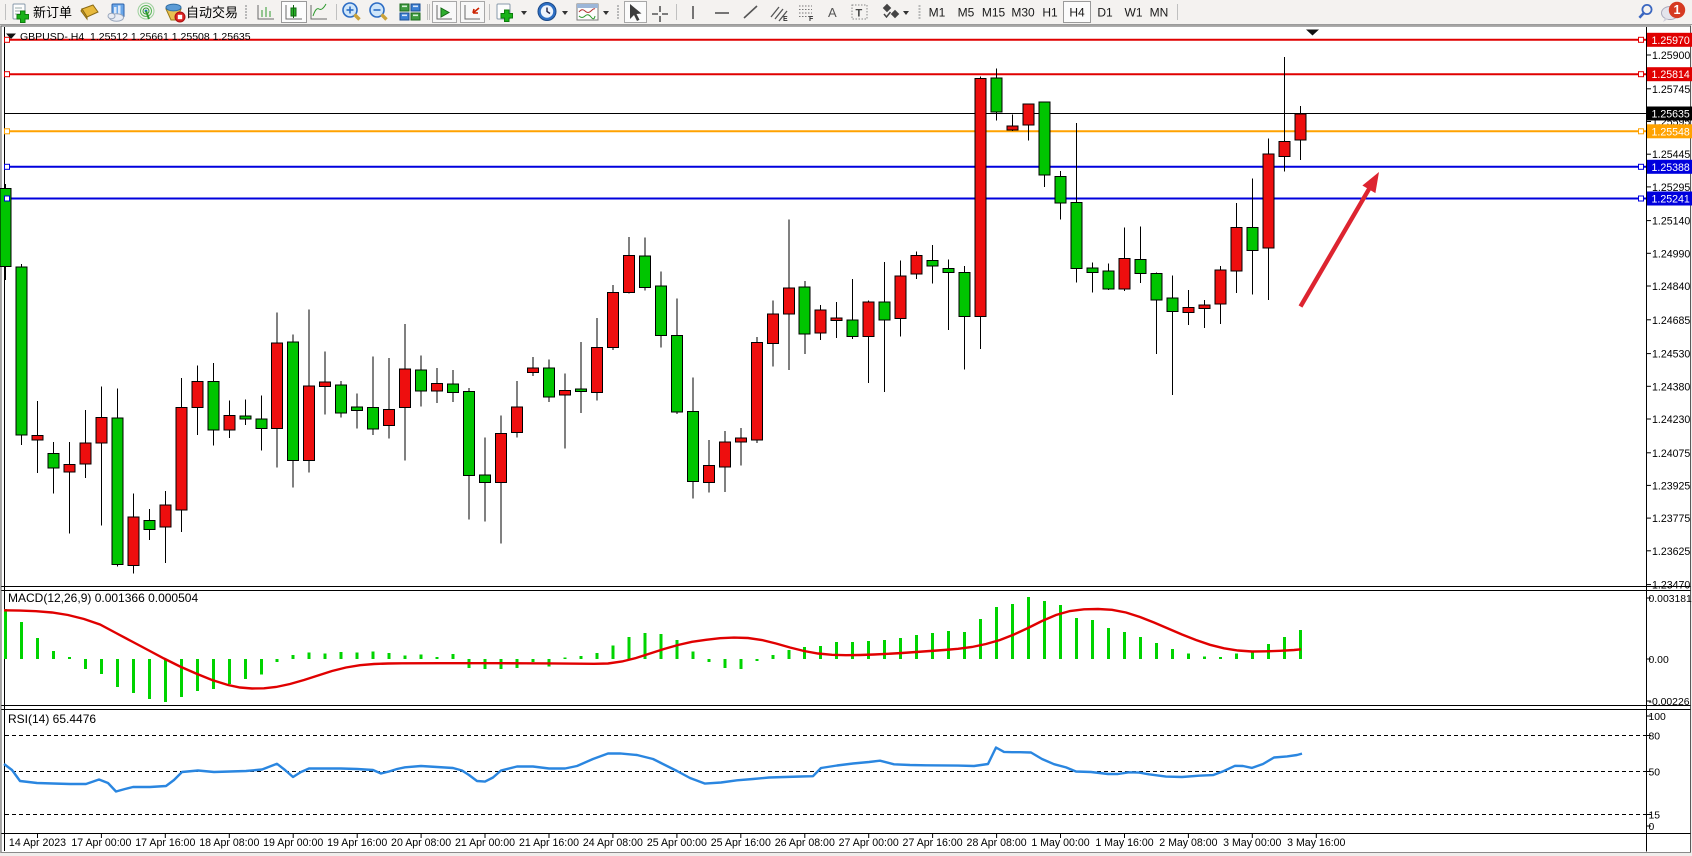 This screenshot has width=1692, height=856. Describe the element at coordinates (1658, 717) in the screenshot. I see `svg-text: 100` at that location.